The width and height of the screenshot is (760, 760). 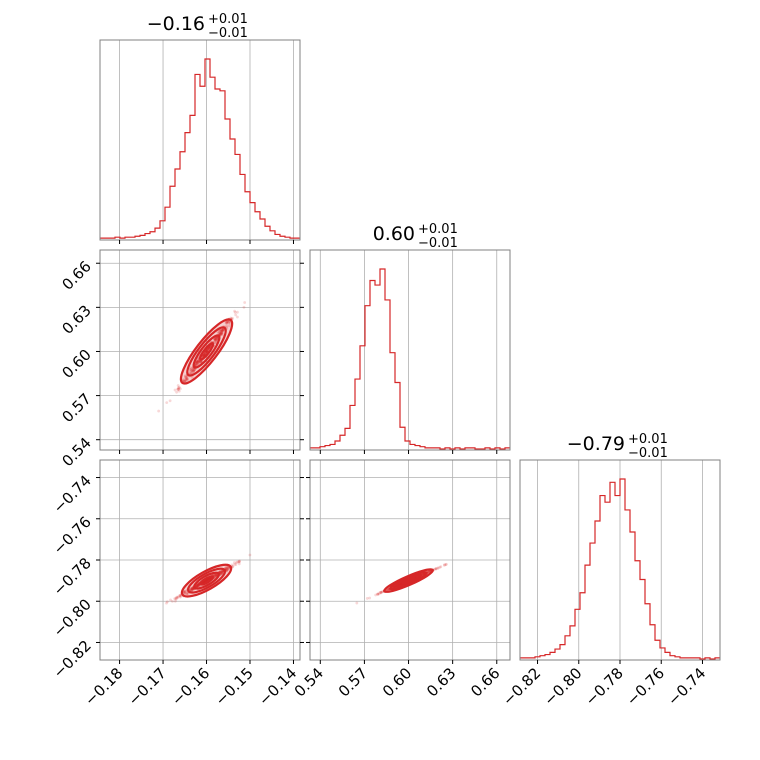 What do you see at coordinates (103, 686) in the screenshot?
I see `x-tick-label: −0.18` at bounding box center [103, 686].